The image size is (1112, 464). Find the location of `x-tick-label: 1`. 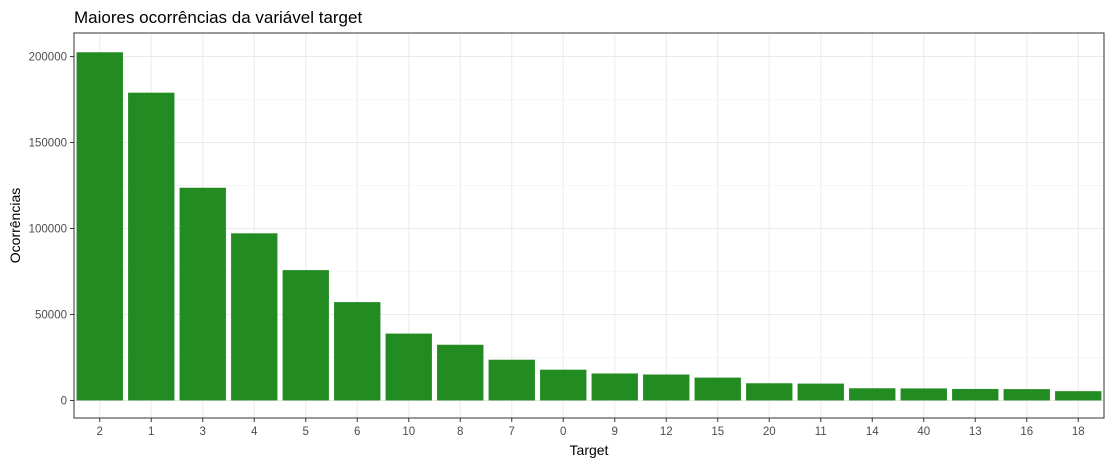

x-tick-label: 1 is located at coordinates (151, 432).